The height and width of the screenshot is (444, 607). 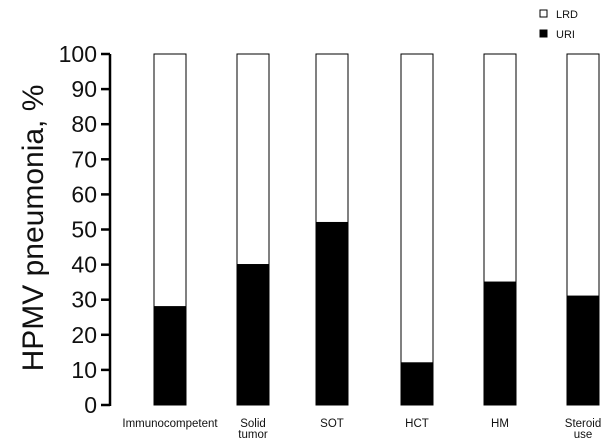 I want to click on y-tick-label: 50, so click(x=84, y=230).